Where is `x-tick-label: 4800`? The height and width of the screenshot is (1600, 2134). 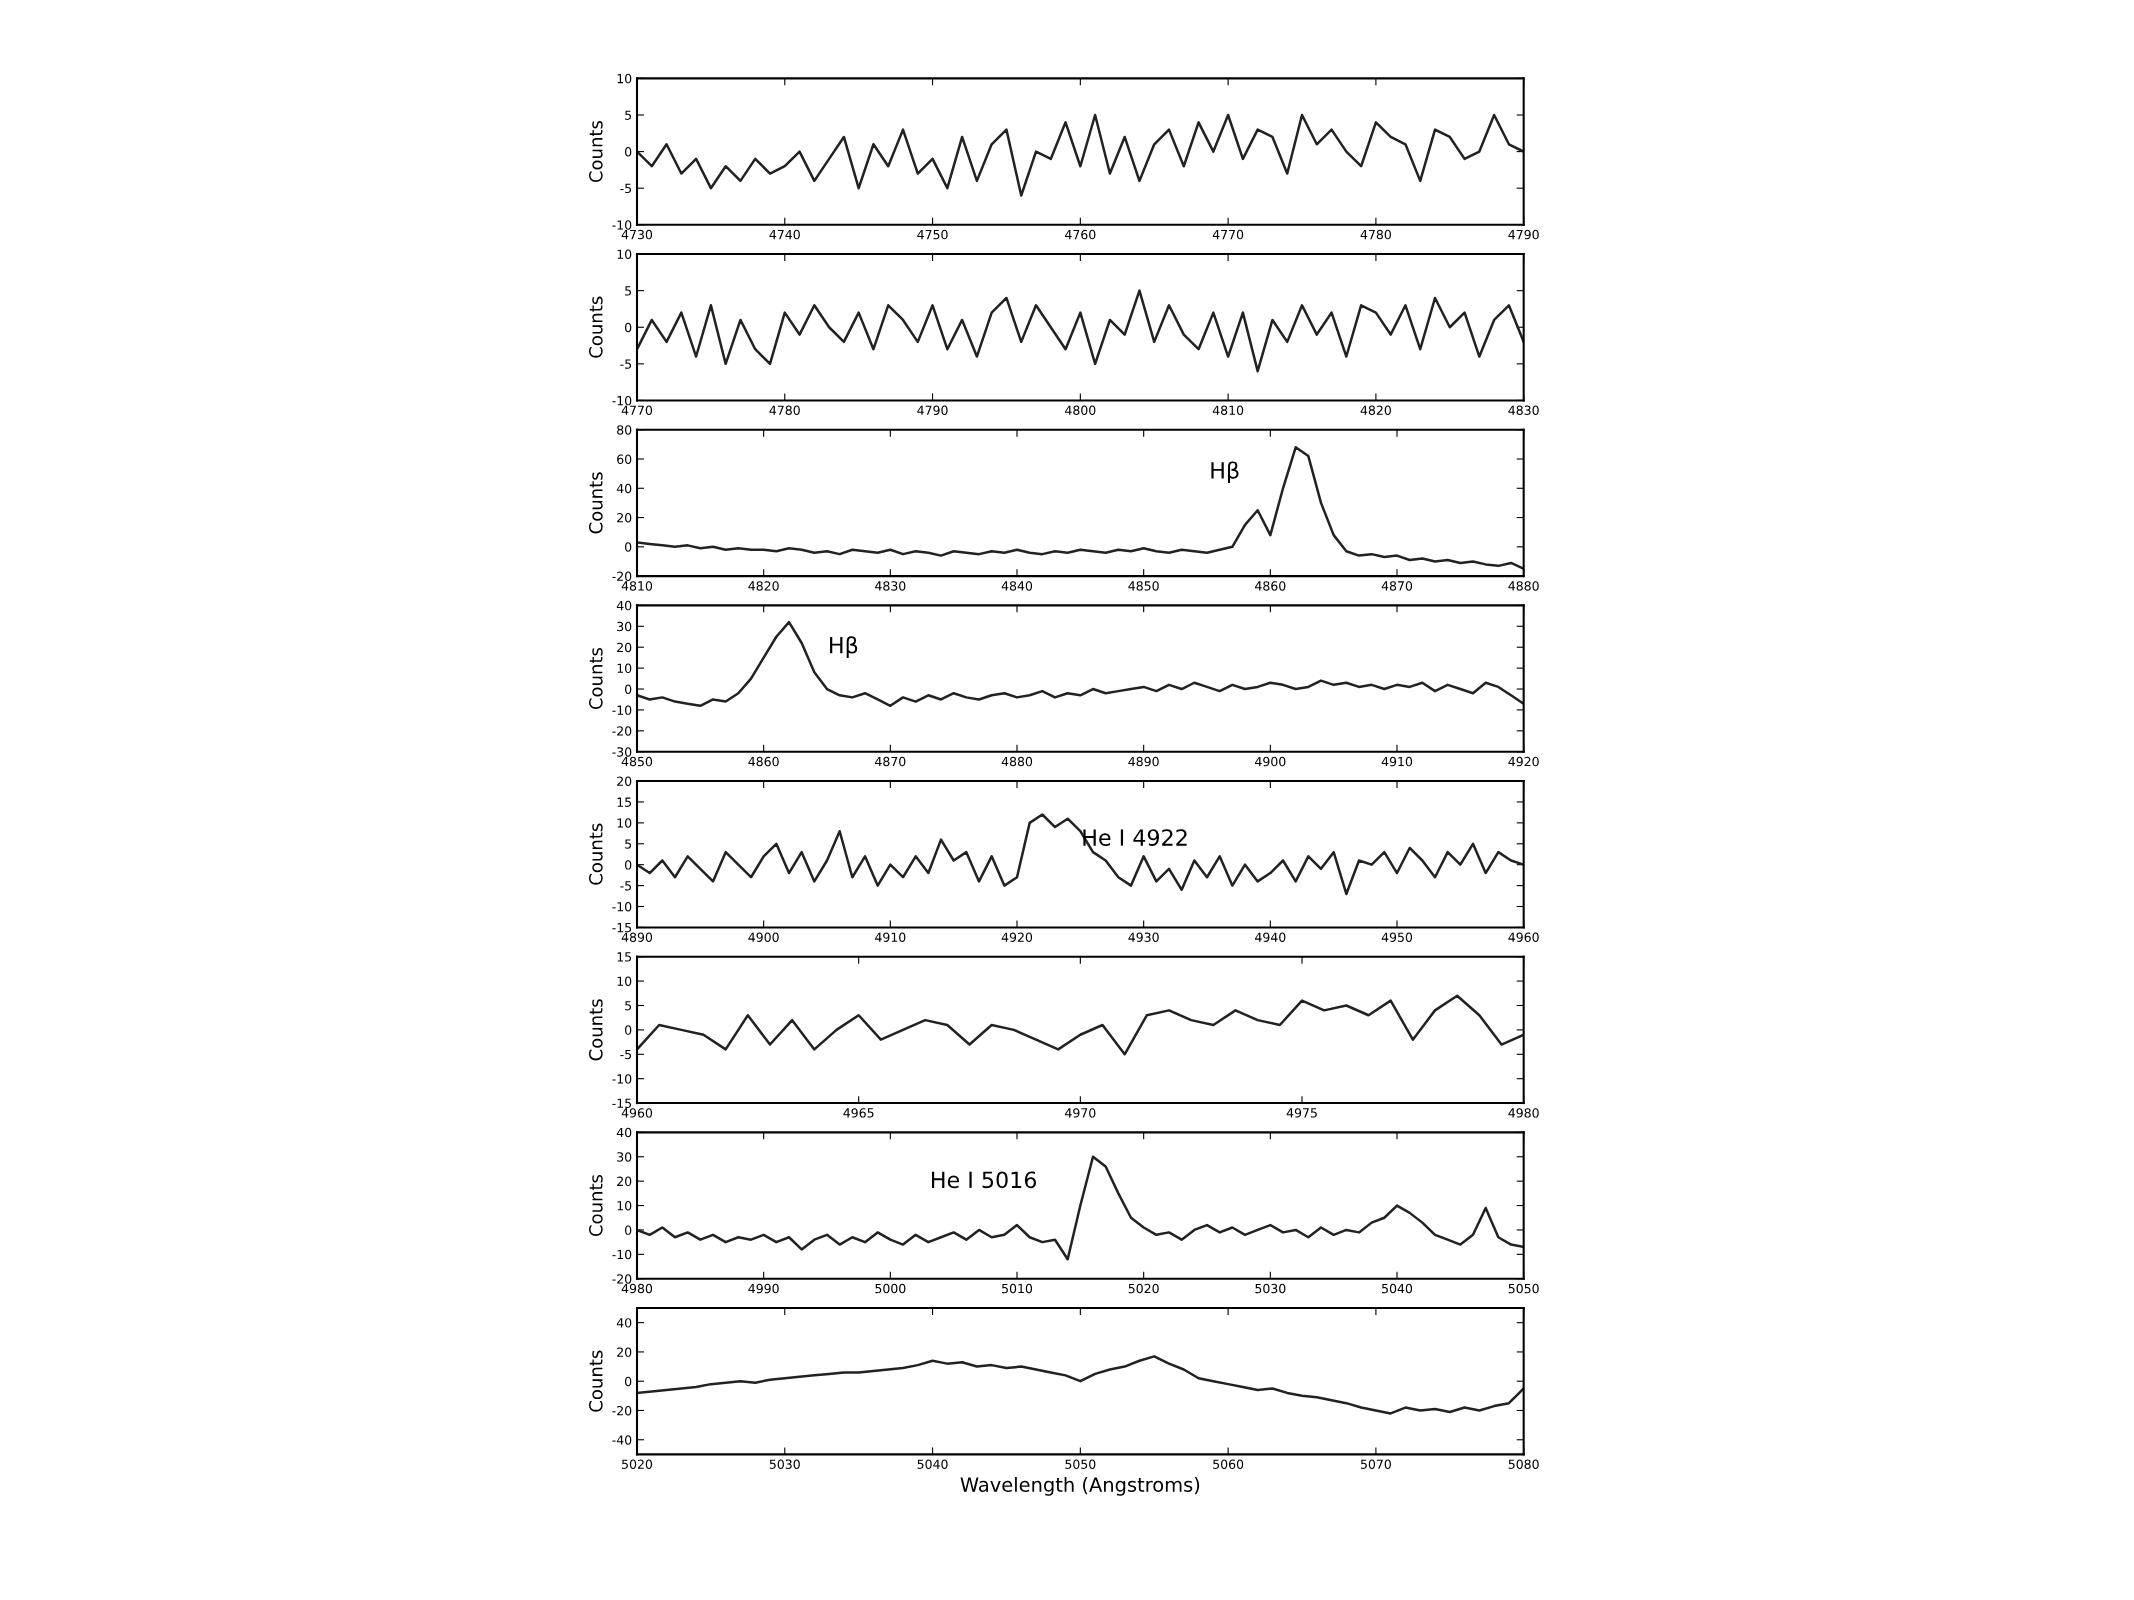 x-tick-label: 4800 is located at coordinates (1080, 410).